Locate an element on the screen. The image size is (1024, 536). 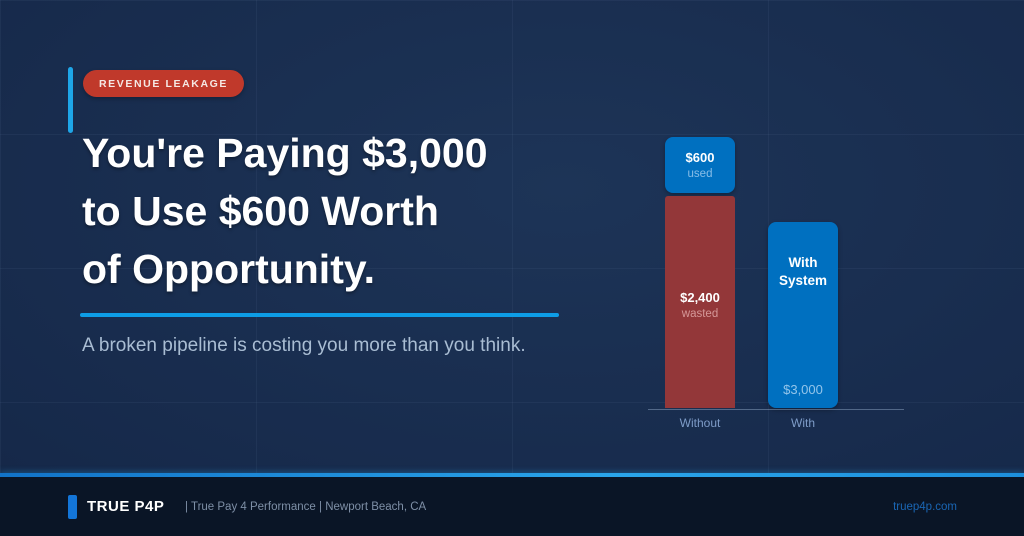
revenue-leakage-badge: REVENUE LEAKAGE is located at coordinates (164, 83).